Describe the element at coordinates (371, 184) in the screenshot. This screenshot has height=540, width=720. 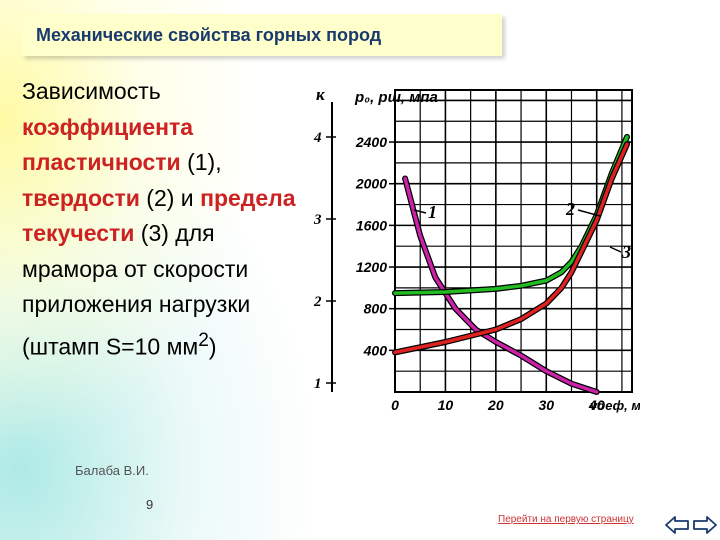
I see `p-tick-label: 2000` at that location.